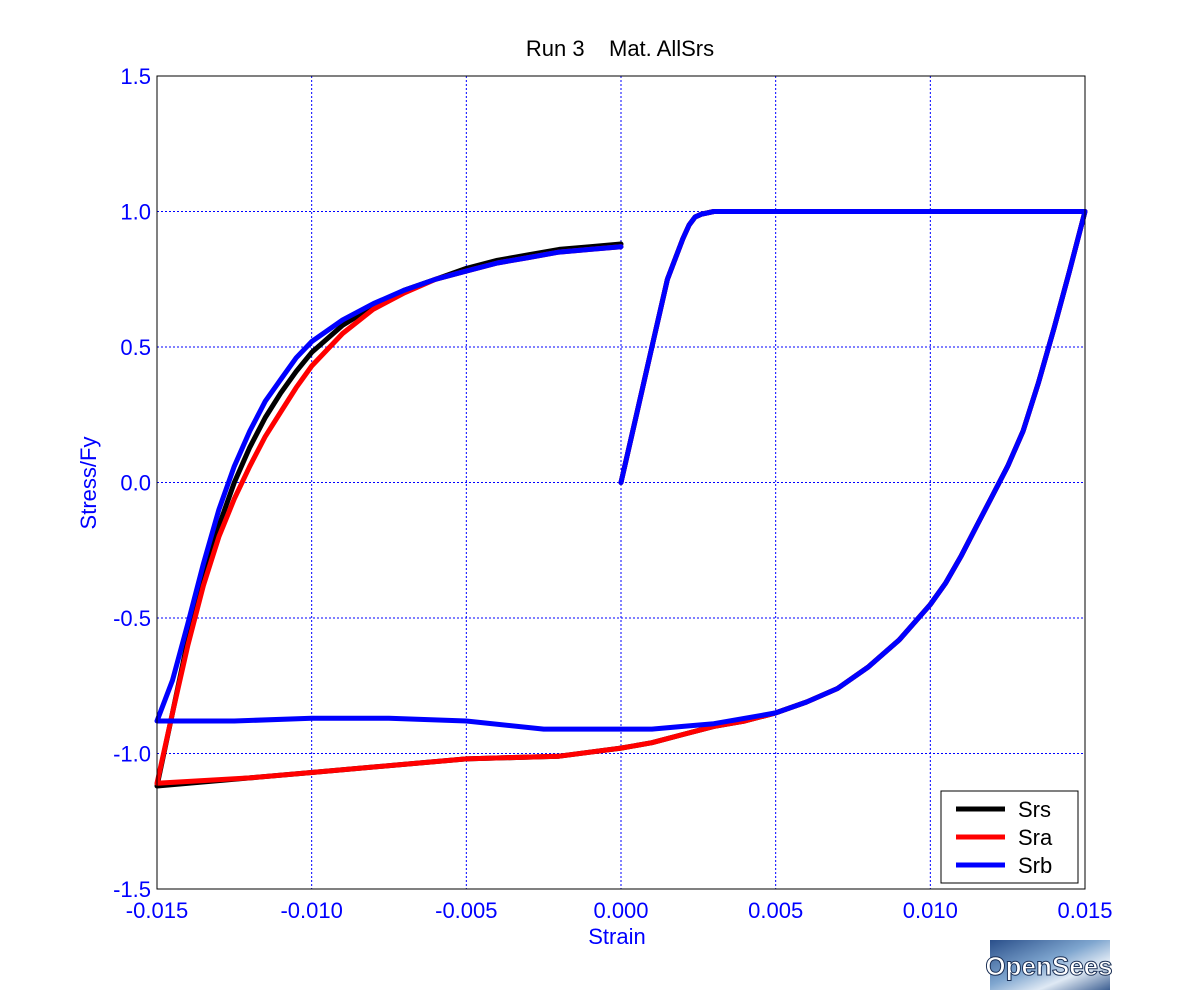 This screenshot has width=1200, height=1000. Describe the element at coordinates (1034, 809) in the screenshot. I see `legend-label-srs: Srs` at that location.